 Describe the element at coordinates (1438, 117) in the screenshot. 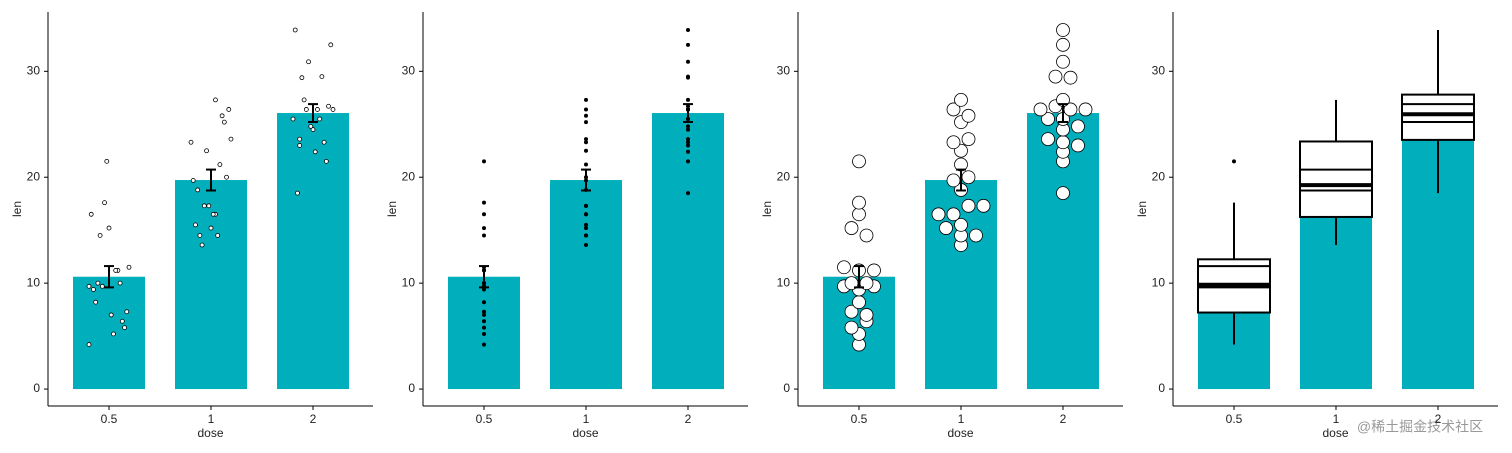

I see `box` at that location.